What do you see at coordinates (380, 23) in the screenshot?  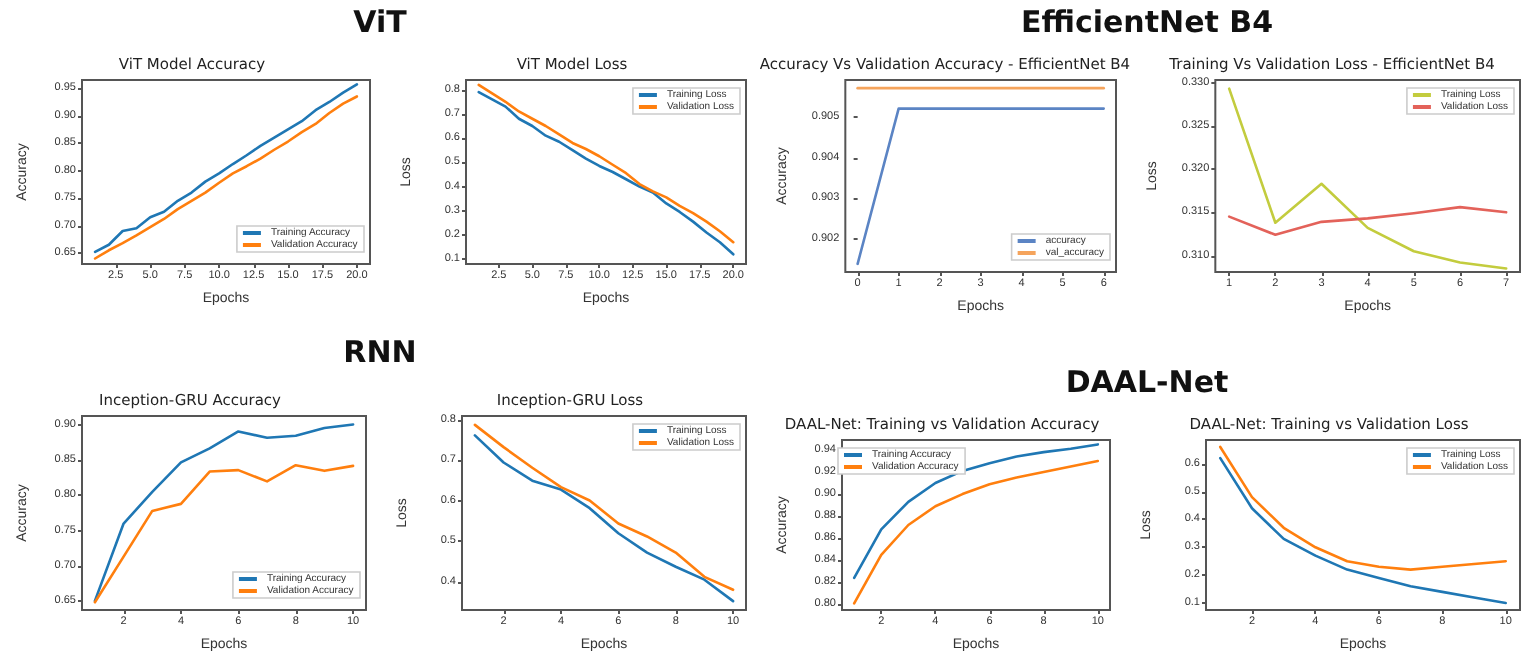 I see `text: ViT` at bounding box center [380, 23].